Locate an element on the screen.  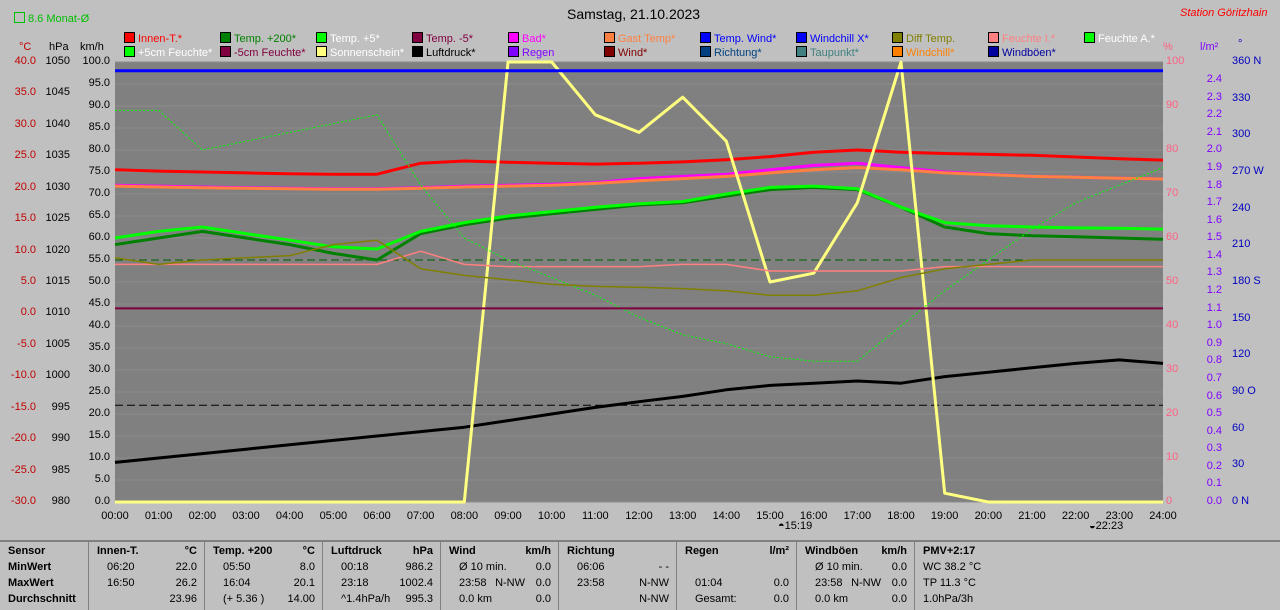
legend-item: Richtung* is located at coordinates (731, 52).